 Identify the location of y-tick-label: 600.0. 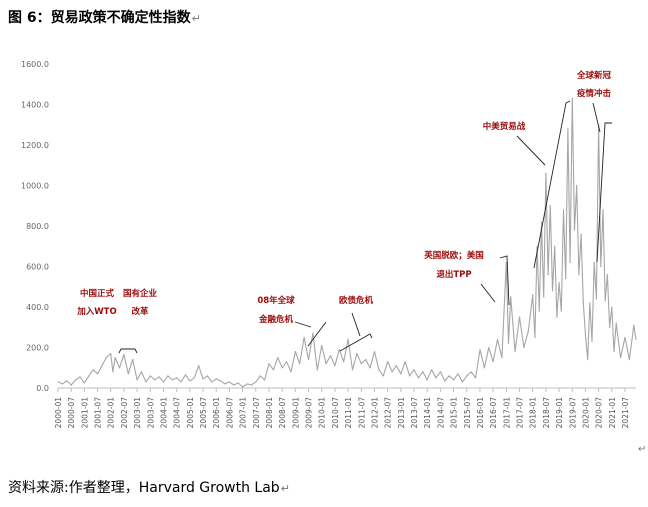
(37, 267).